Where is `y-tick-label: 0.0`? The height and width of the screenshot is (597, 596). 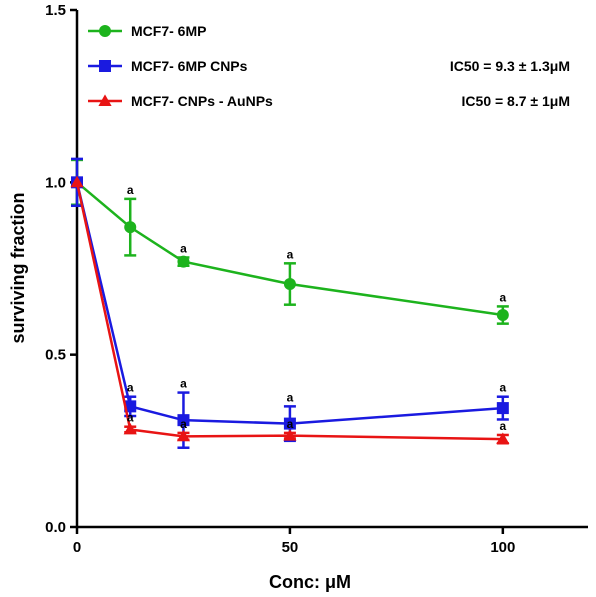
y-tick-label: 0.0 is located at coordinates (55, 527).